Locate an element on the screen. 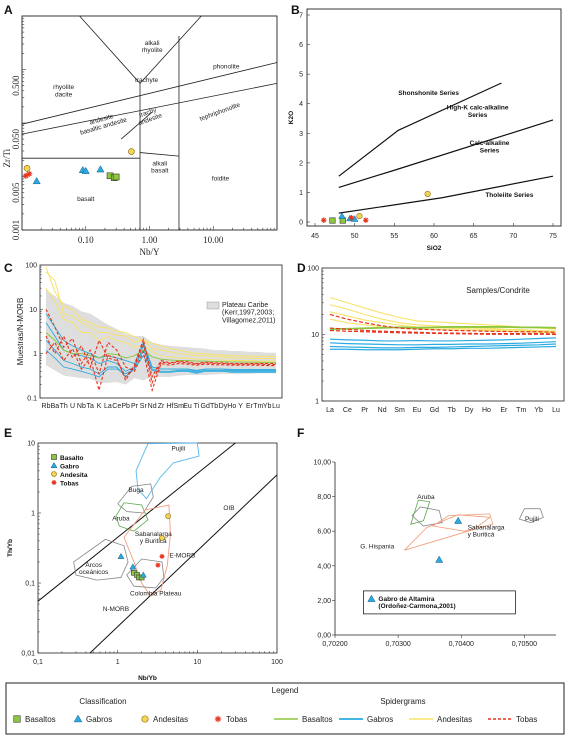 Image resolution: width=570 pixels, height=739 pixels. x-tick-label: Lu is located at coordinates (556, 410).